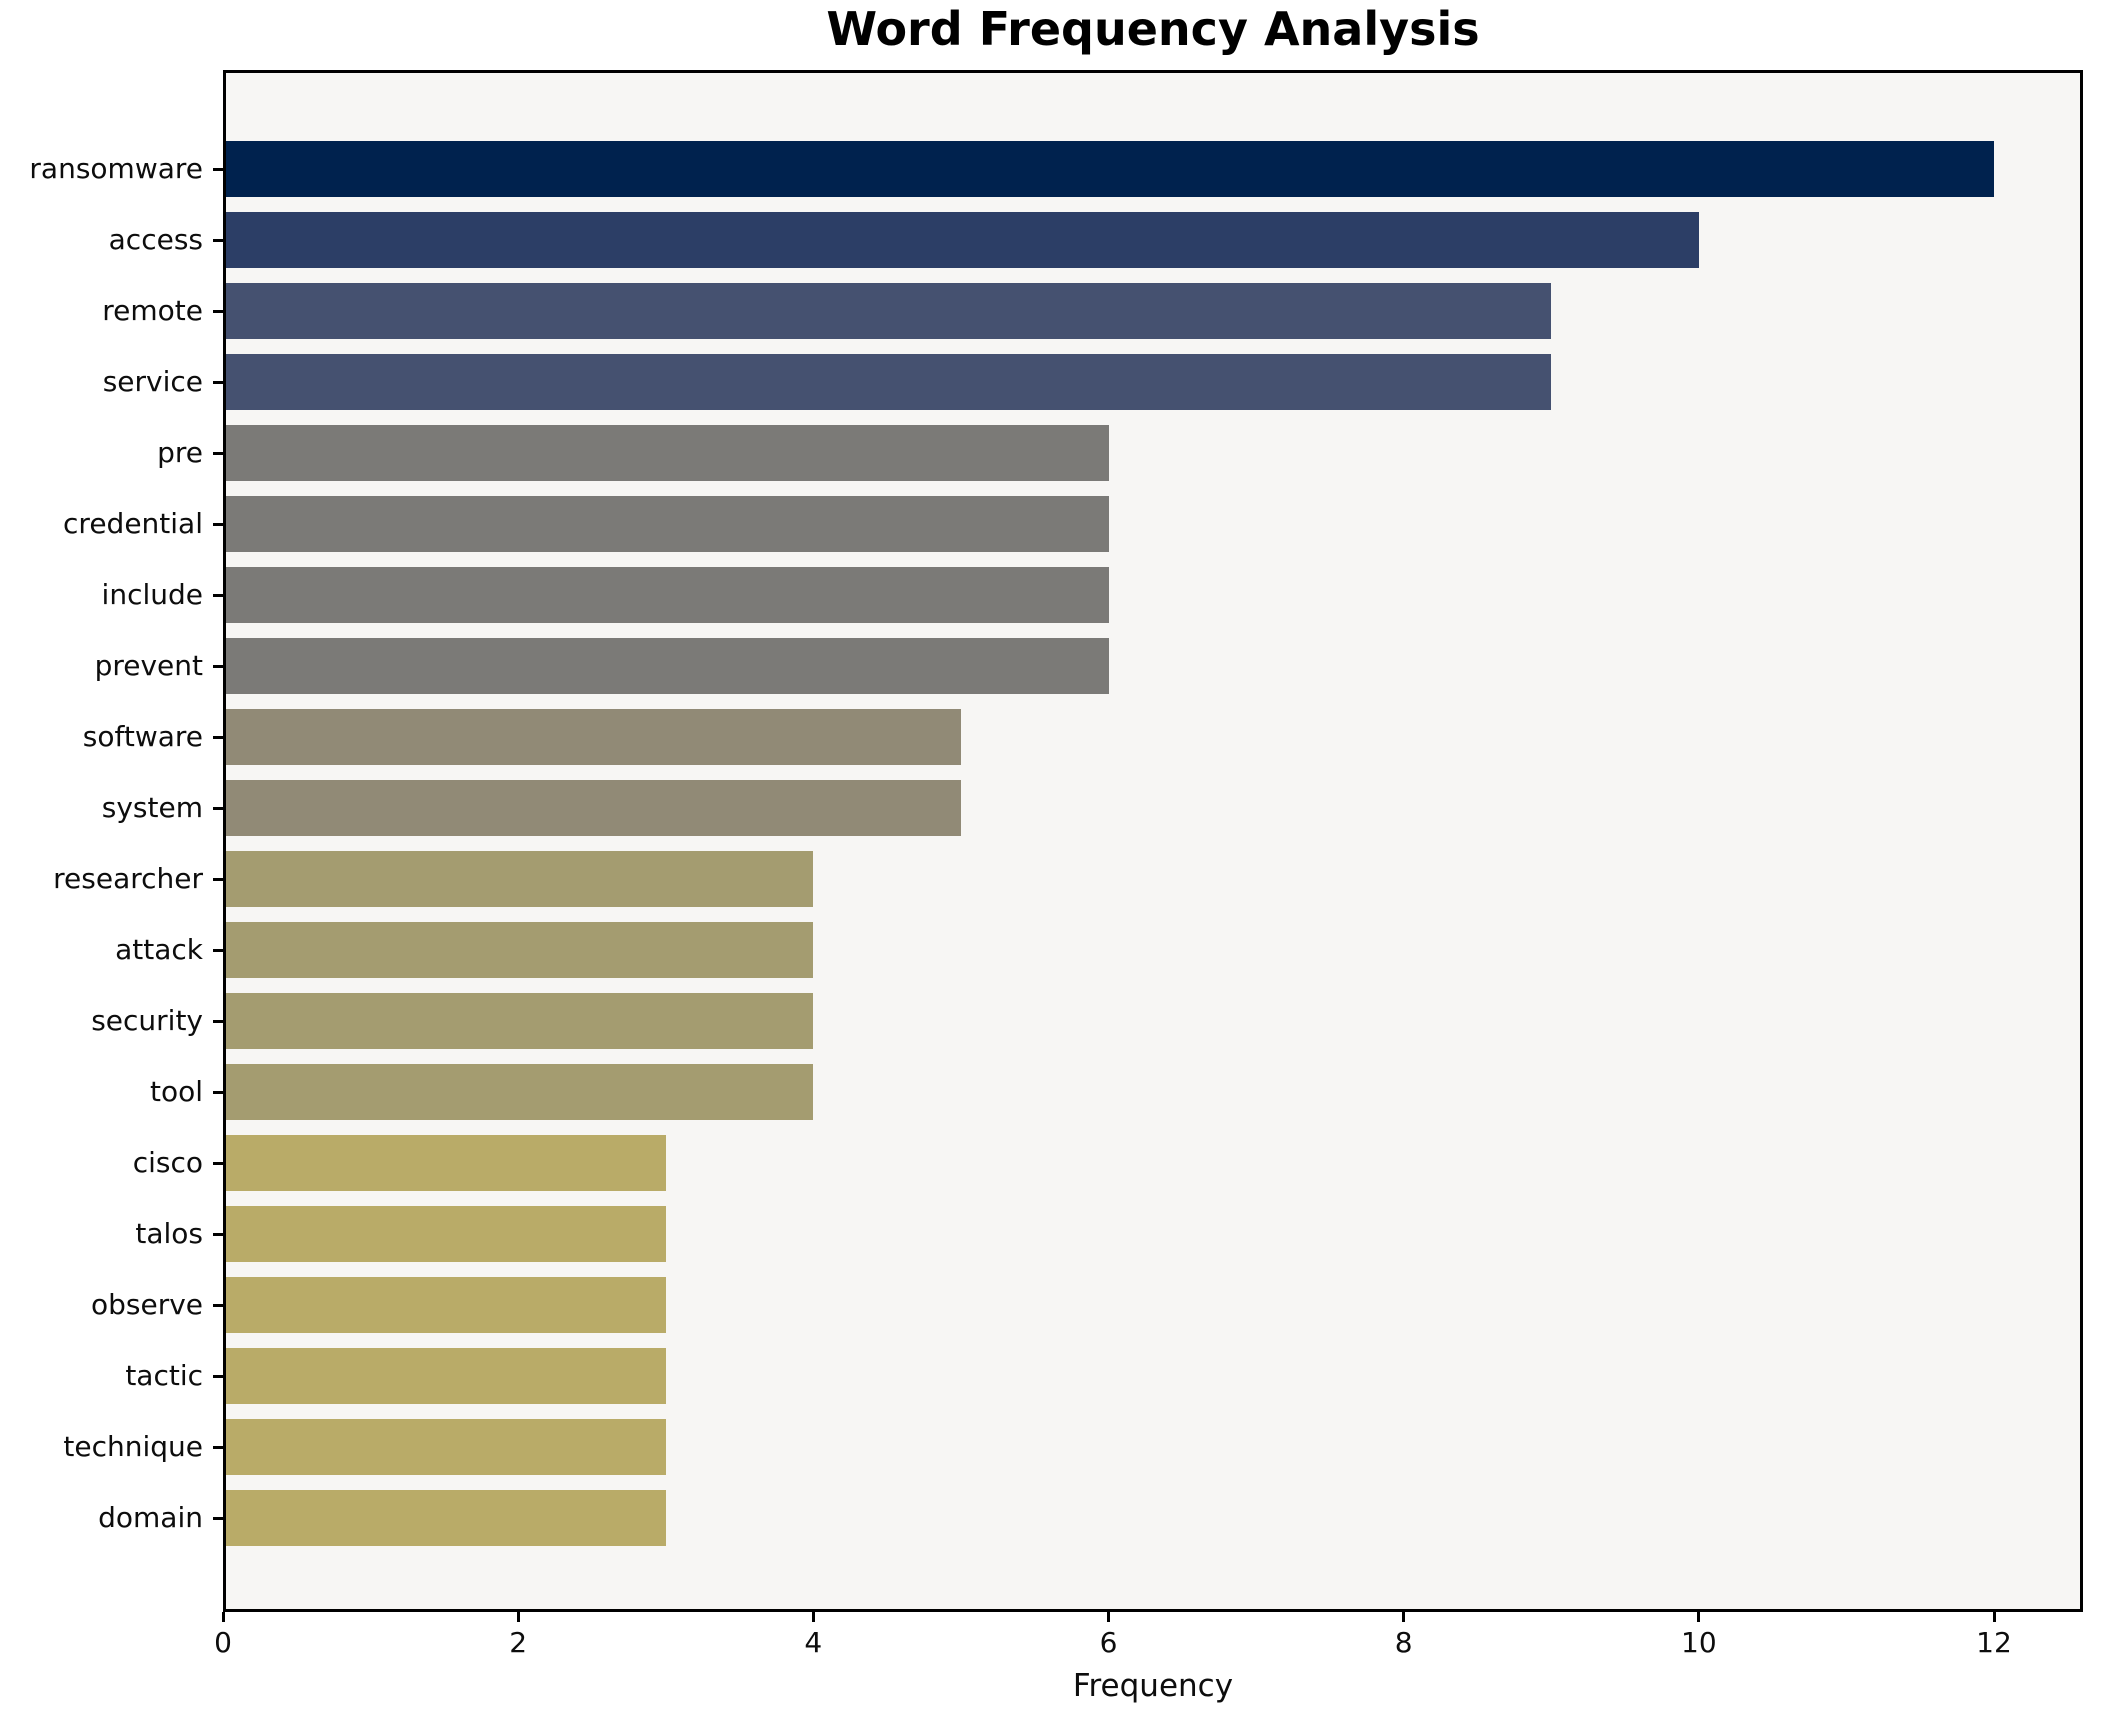 The image size is (2102, 1722). What do you see at coordinates (1108, 1642) in the screenshot?
I see `x-tick-label-6: 6` at bounding box center [1108, 1642].